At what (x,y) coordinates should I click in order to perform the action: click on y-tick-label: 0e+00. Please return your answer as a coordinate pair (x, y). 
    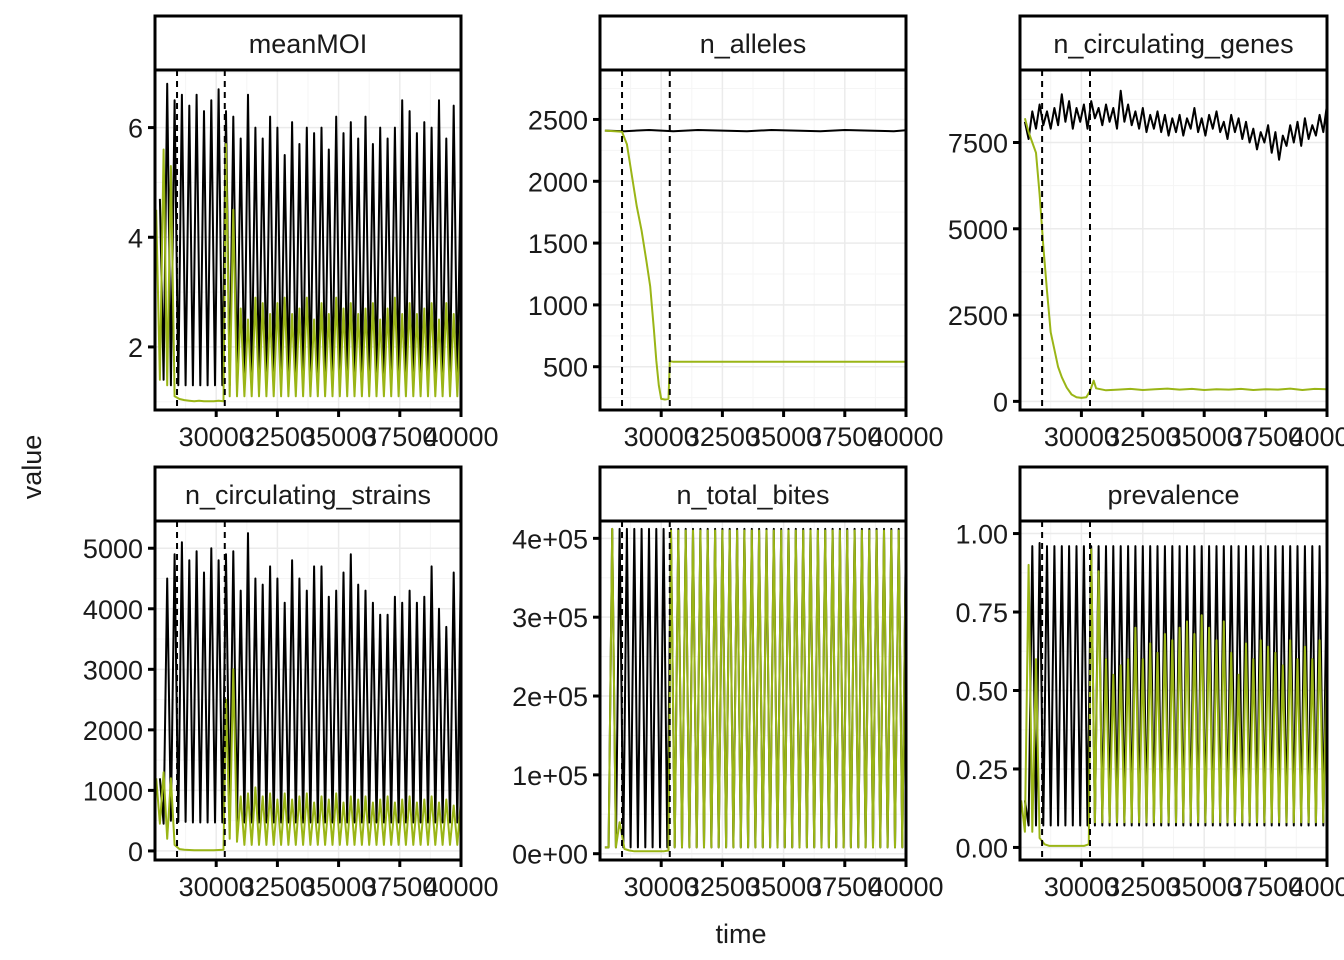
    Looking at the image, I should click on (550, 855).